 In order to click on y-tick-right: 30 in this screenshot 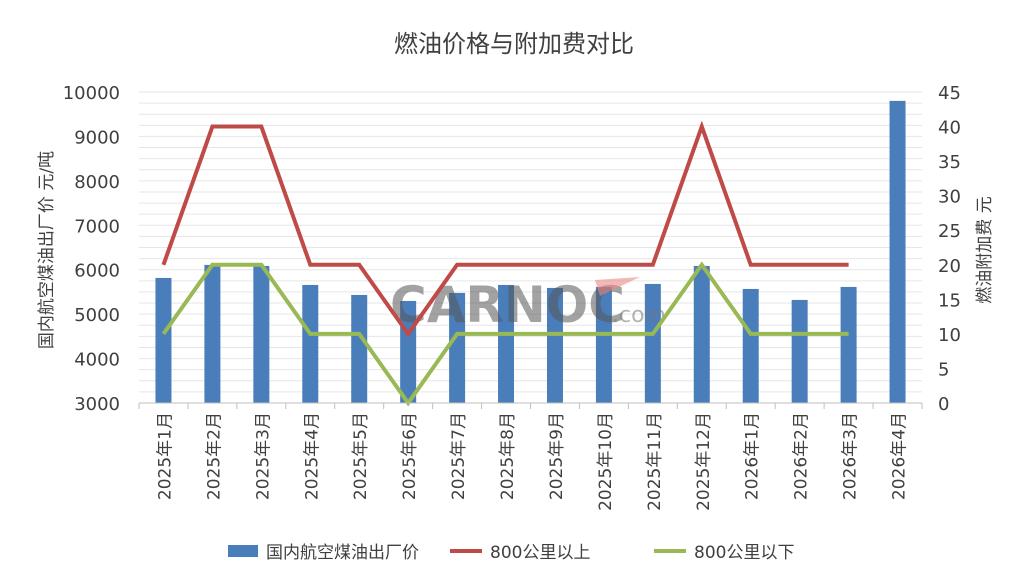, I will do `click(949, 197)`.